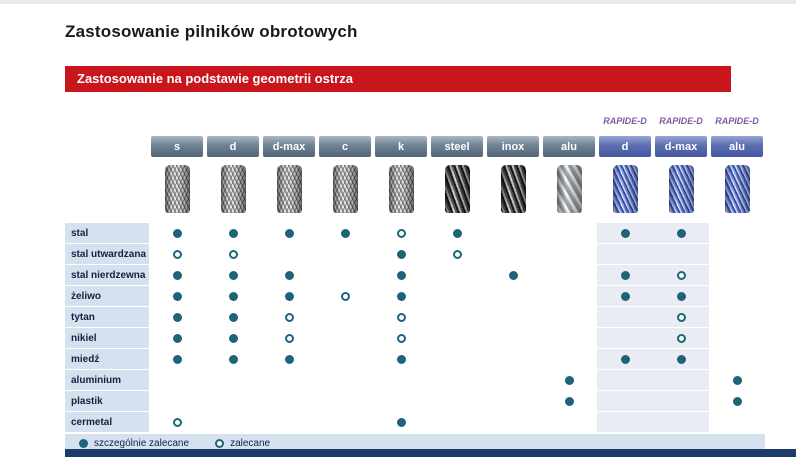 Image resolution: width=796 pixels, height=457 pixels. I want to click on rapide-label-row: RAPIDE-D RAPIDE-D RAPIDE-D, so click(415, 121).